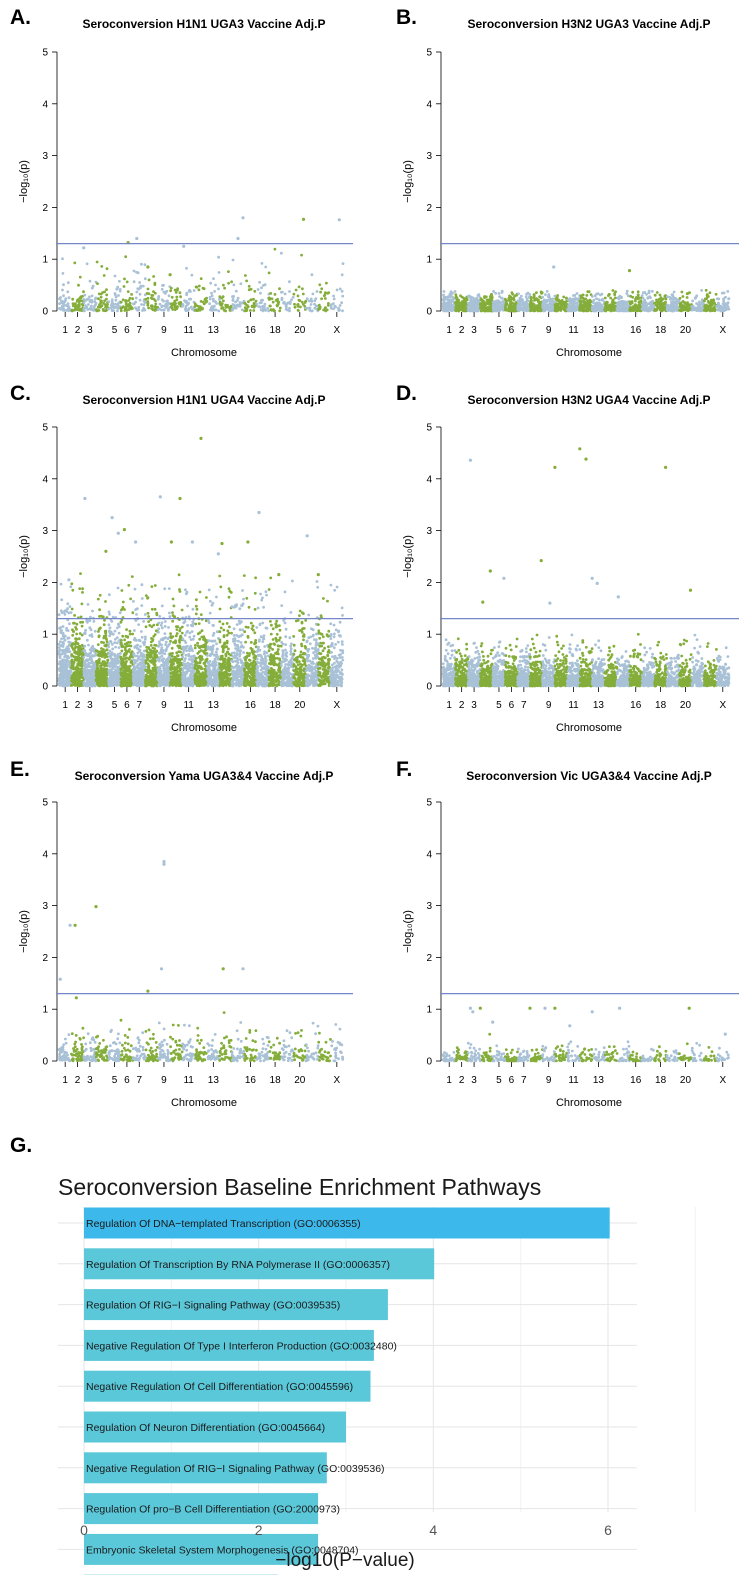 This screenshot has width=747, height=1575. What do you see at coordinates (661, 330) in the screenshot?
I see `x-tick-label: 18` at bounding box center [661, 330].